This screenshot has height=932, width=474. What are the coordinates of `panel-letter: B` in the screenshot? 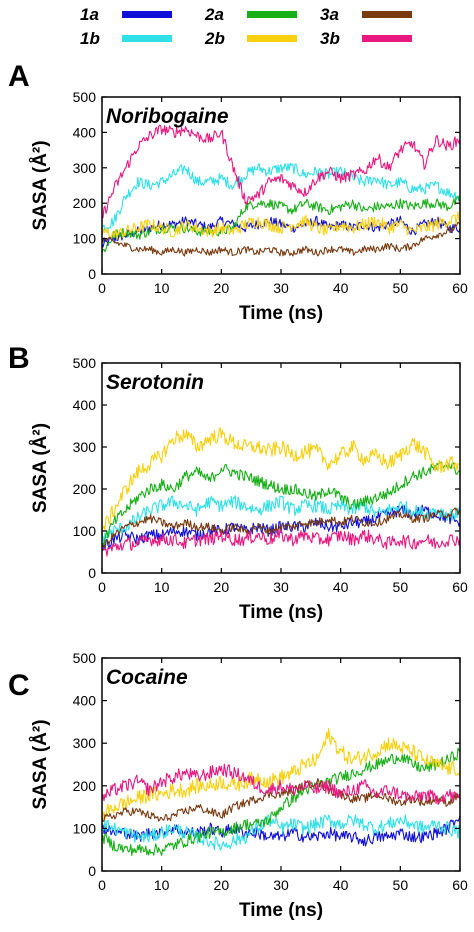 It's located at (19, 358).